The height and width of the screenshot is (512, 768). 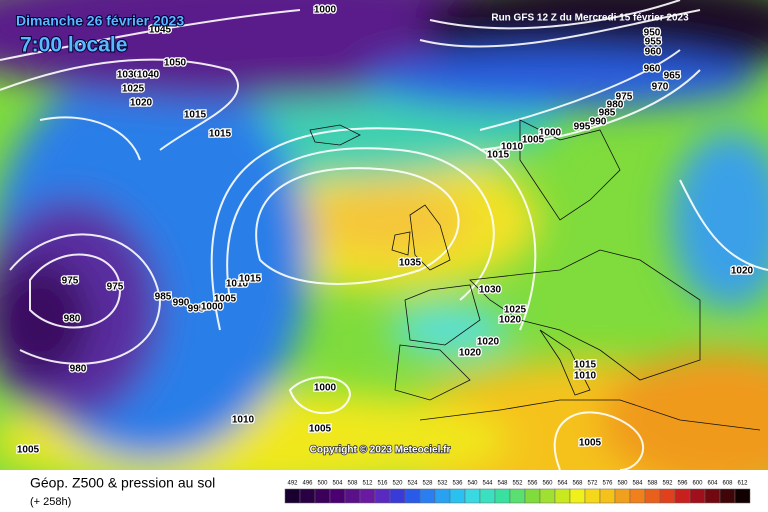 What do you see at coordinates (382, 484) in the screenshot?
I see `colorbar-label: 516` at bounding box center [382, 484].